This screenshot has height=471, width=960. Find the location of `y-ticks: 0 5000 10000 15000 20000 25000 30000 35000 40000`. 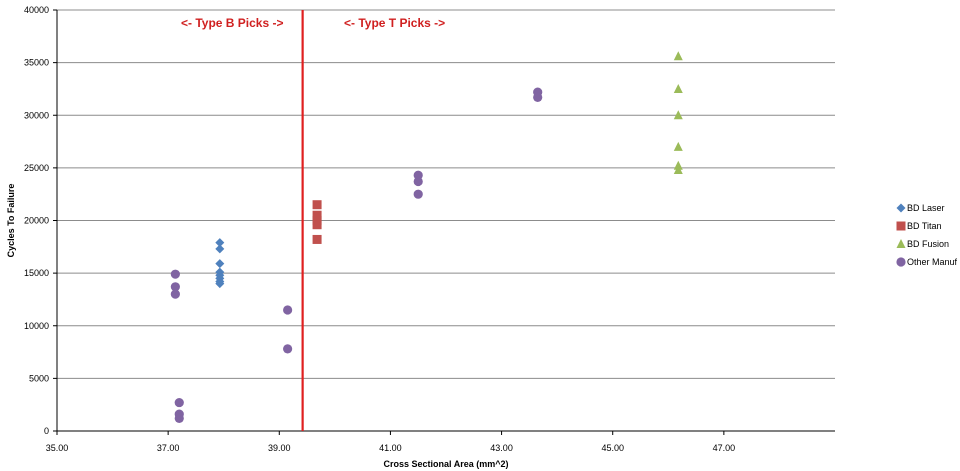

y-ticks: 0 5000 10000 15000 20000 25000 30000 35000 40000 is located at coordinates (40, 220).